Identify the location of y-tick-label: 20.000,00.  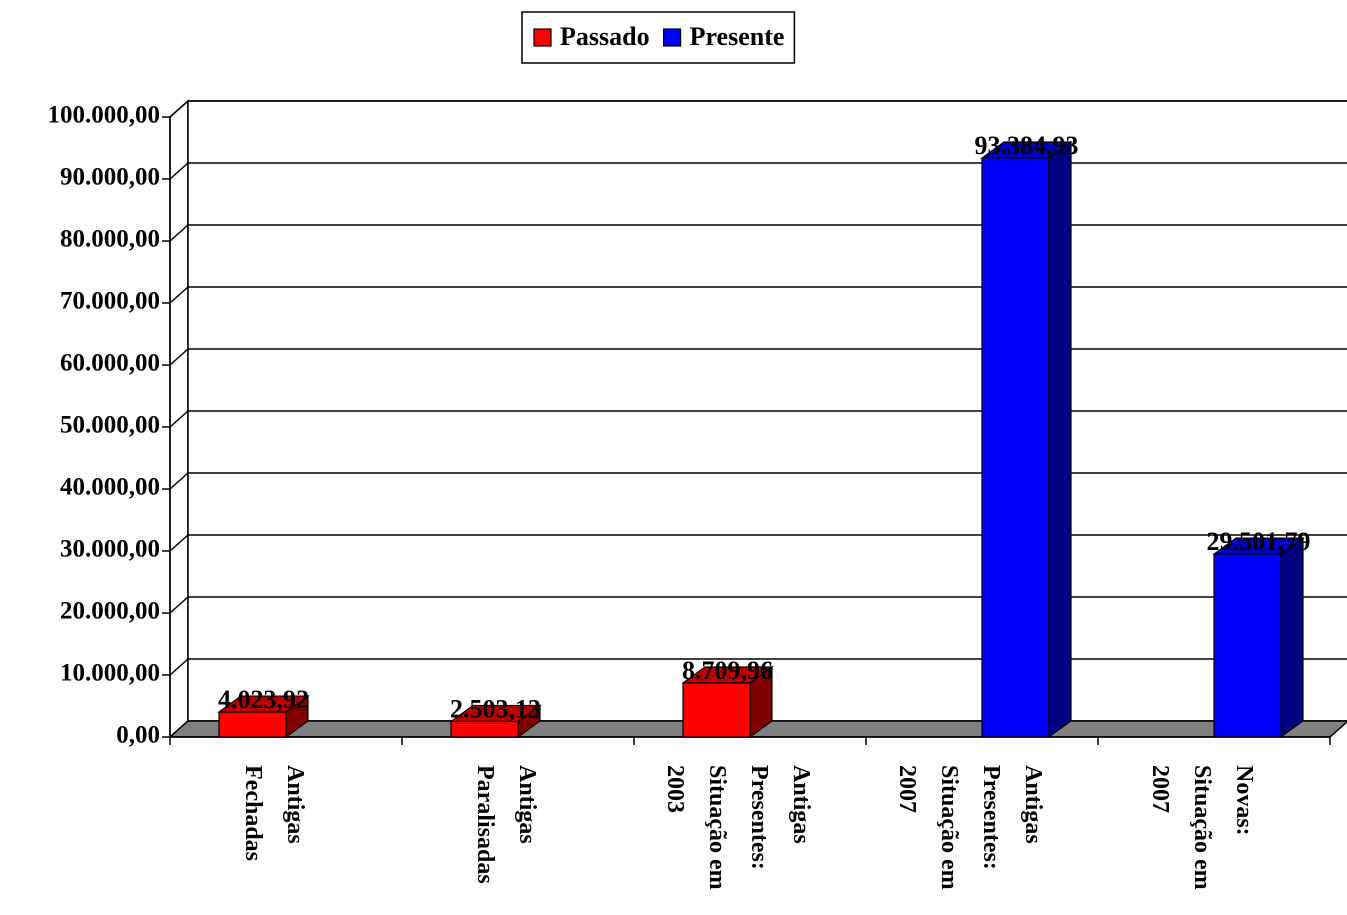
(110, 611).